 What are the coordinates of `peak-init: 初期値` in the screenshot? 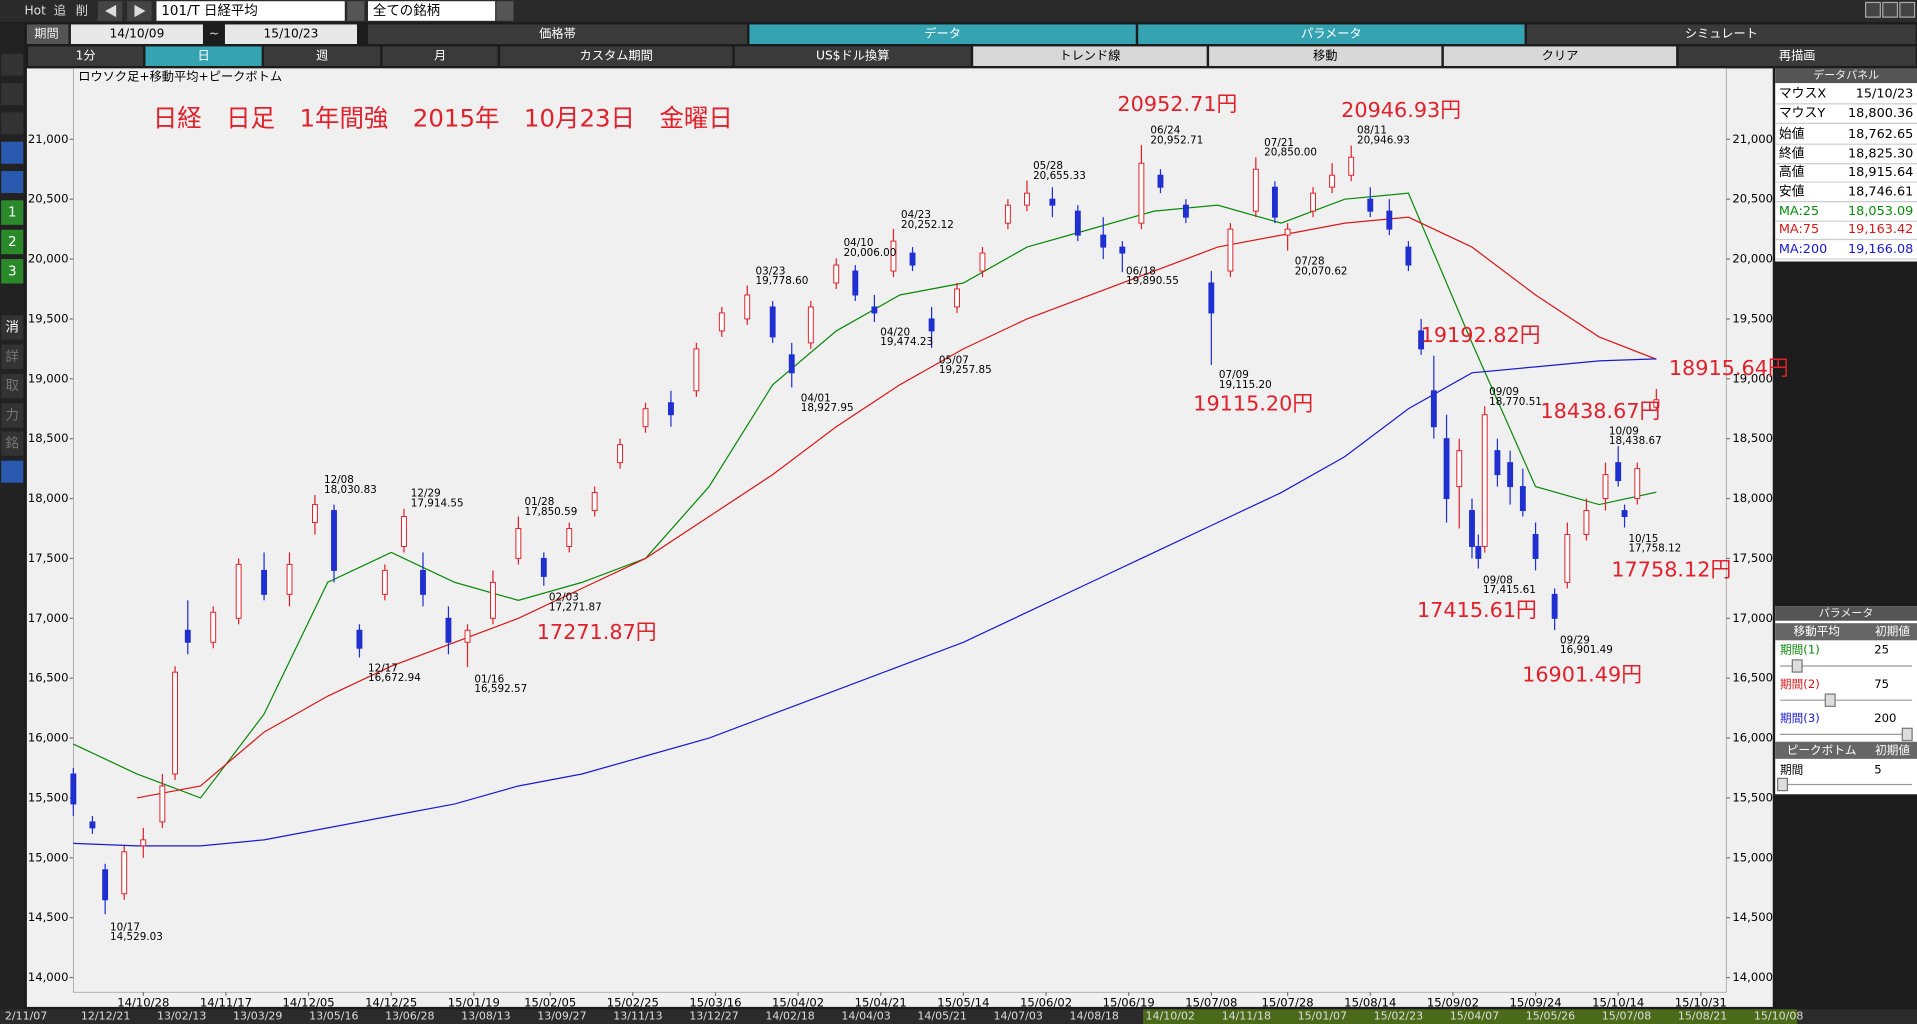 It's located at (1892, 750).